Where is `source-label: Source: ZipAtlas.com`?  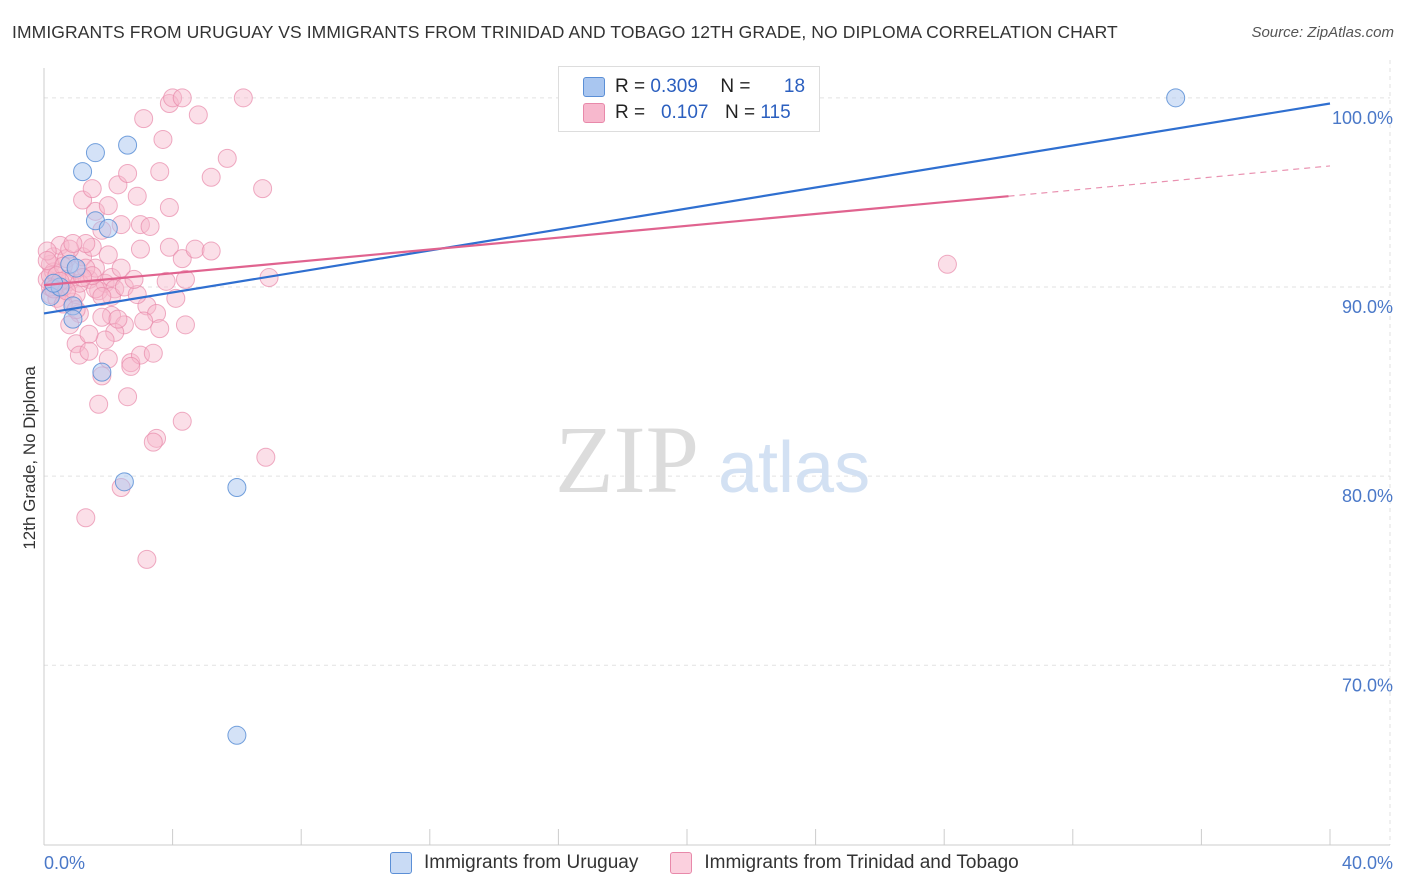
source-label: Source: ZipAtlas.com is located at coordinates (1322, 32).